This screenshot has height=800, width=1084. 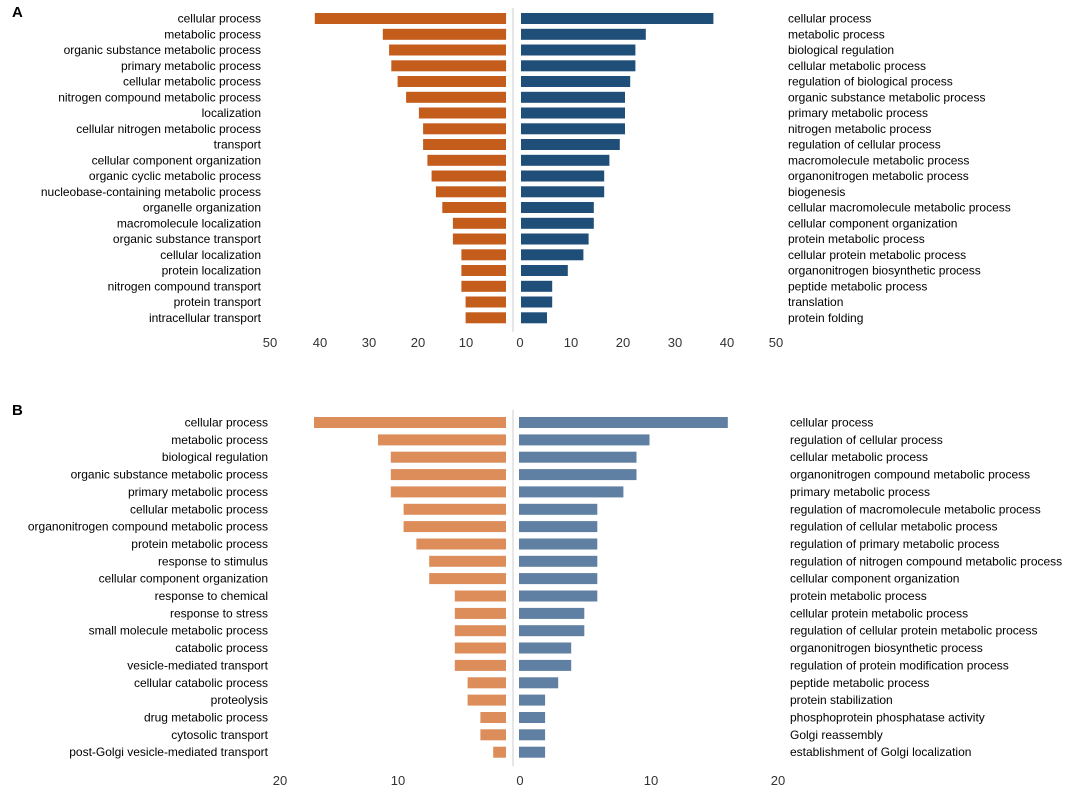 What do you see at coordinates (651, 780) in the screenshot?
I see `panel-b-right-tick-label: 10` at bounding box center [651, 780].